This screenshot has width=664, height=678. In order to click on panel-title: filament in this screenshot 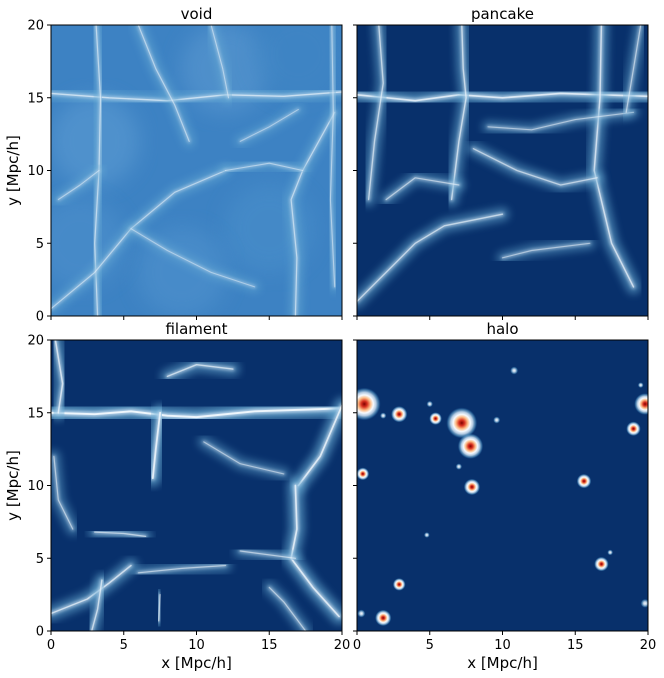, I will do `click(196, 329)`.